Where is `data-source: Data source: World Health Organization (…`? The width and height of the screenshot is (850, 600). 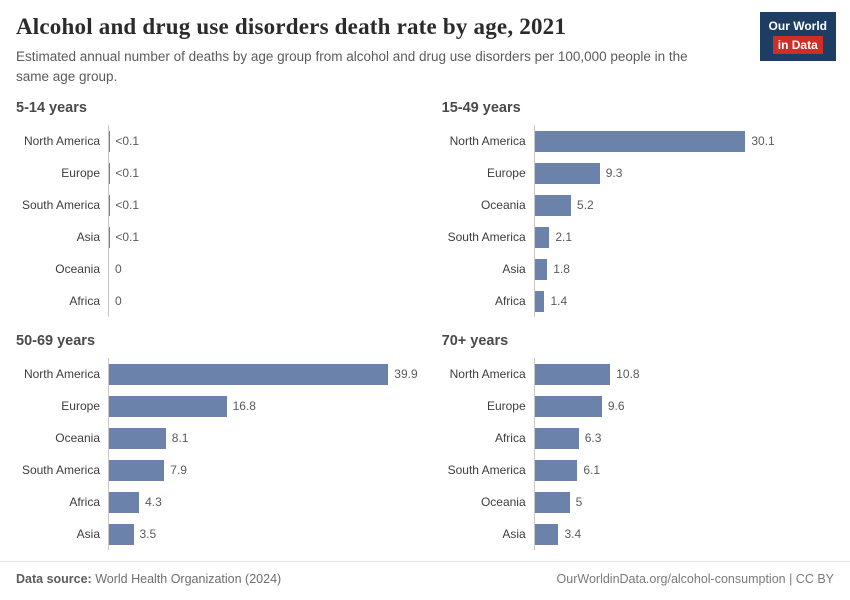
data-source: Data source: World Health Organization (… is located at coordinates (148, 579).